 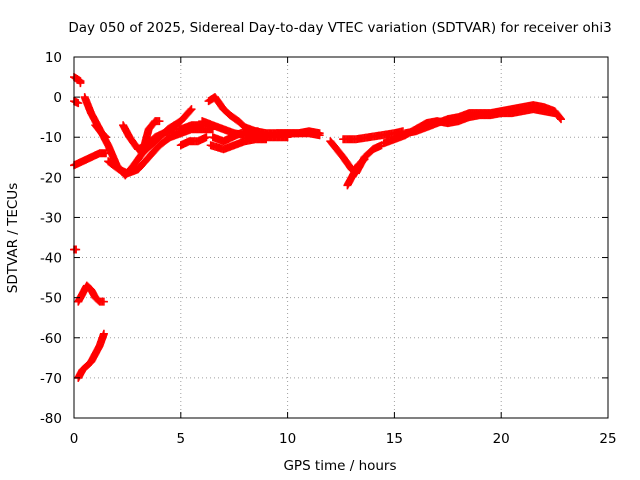 What do you see at coordinates (501, 439) in the screenshot?
I see `x-tick-label: 20` at bounding box center [501, 439].